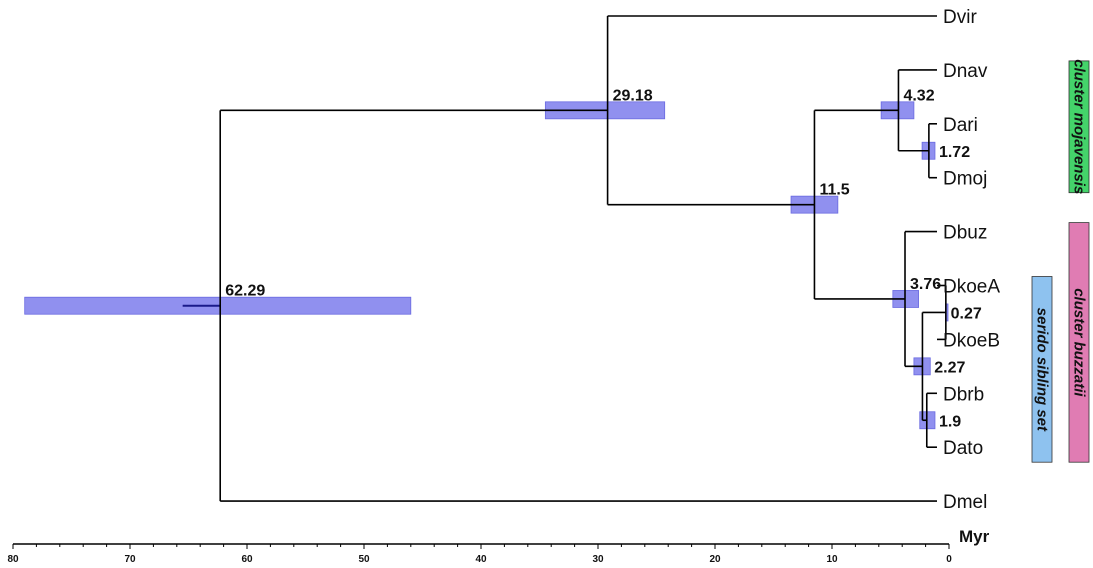 The image size is (1093, 568). What do you see at coordinates (925, 284) in the screenshot?
I see `node-age-n376: 3.76` at bounding box center [925, 284].